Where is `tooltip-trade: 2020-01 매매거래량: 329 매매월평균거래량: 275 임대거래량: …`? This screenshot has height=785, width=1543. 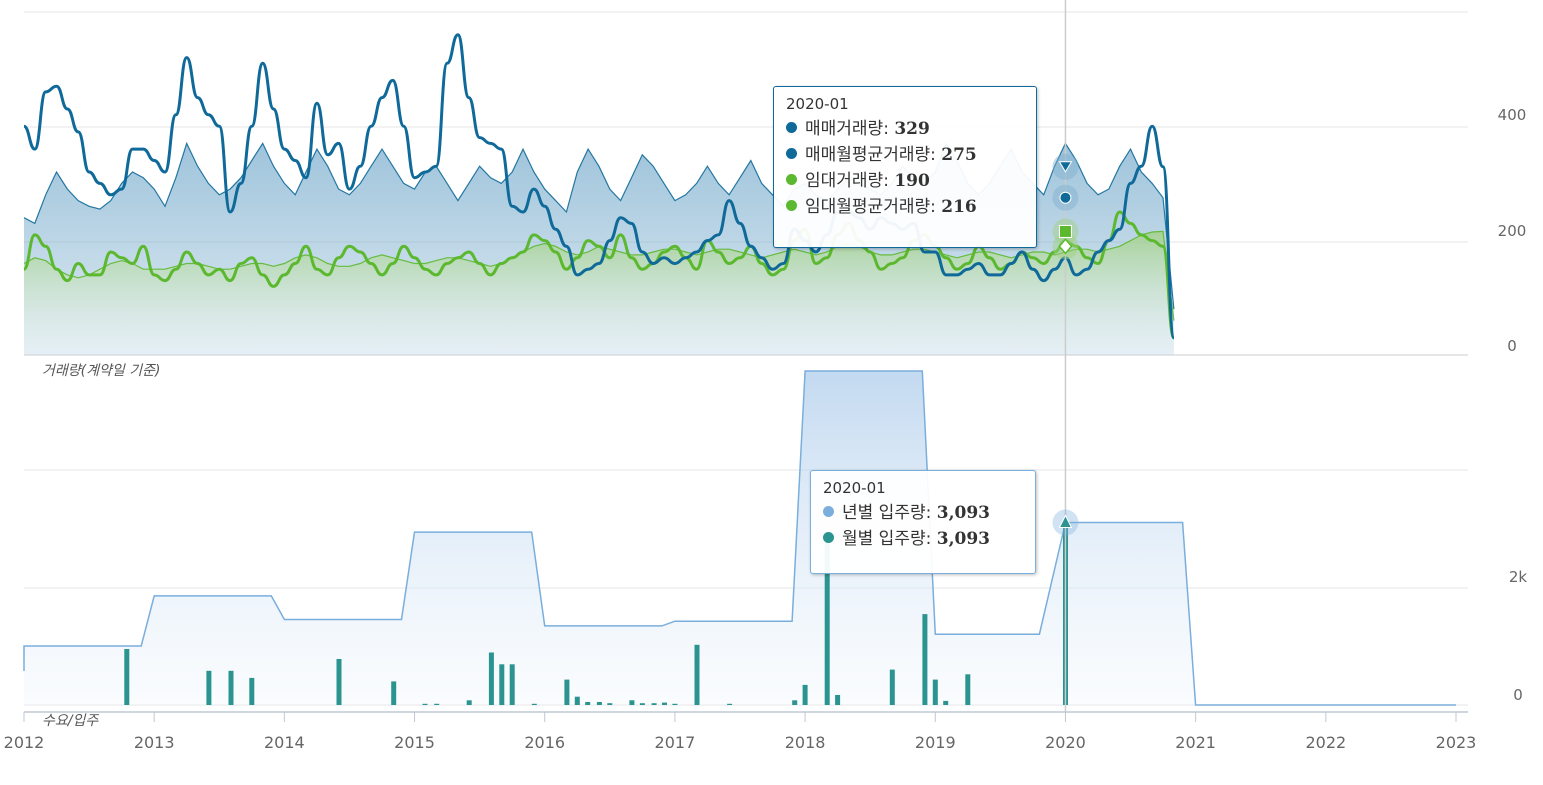
tooltip-trade: 2020-01 매매거래량: 329 매매월평균거래량: 275 임대거래량: … is located at coordinates (905, 167).